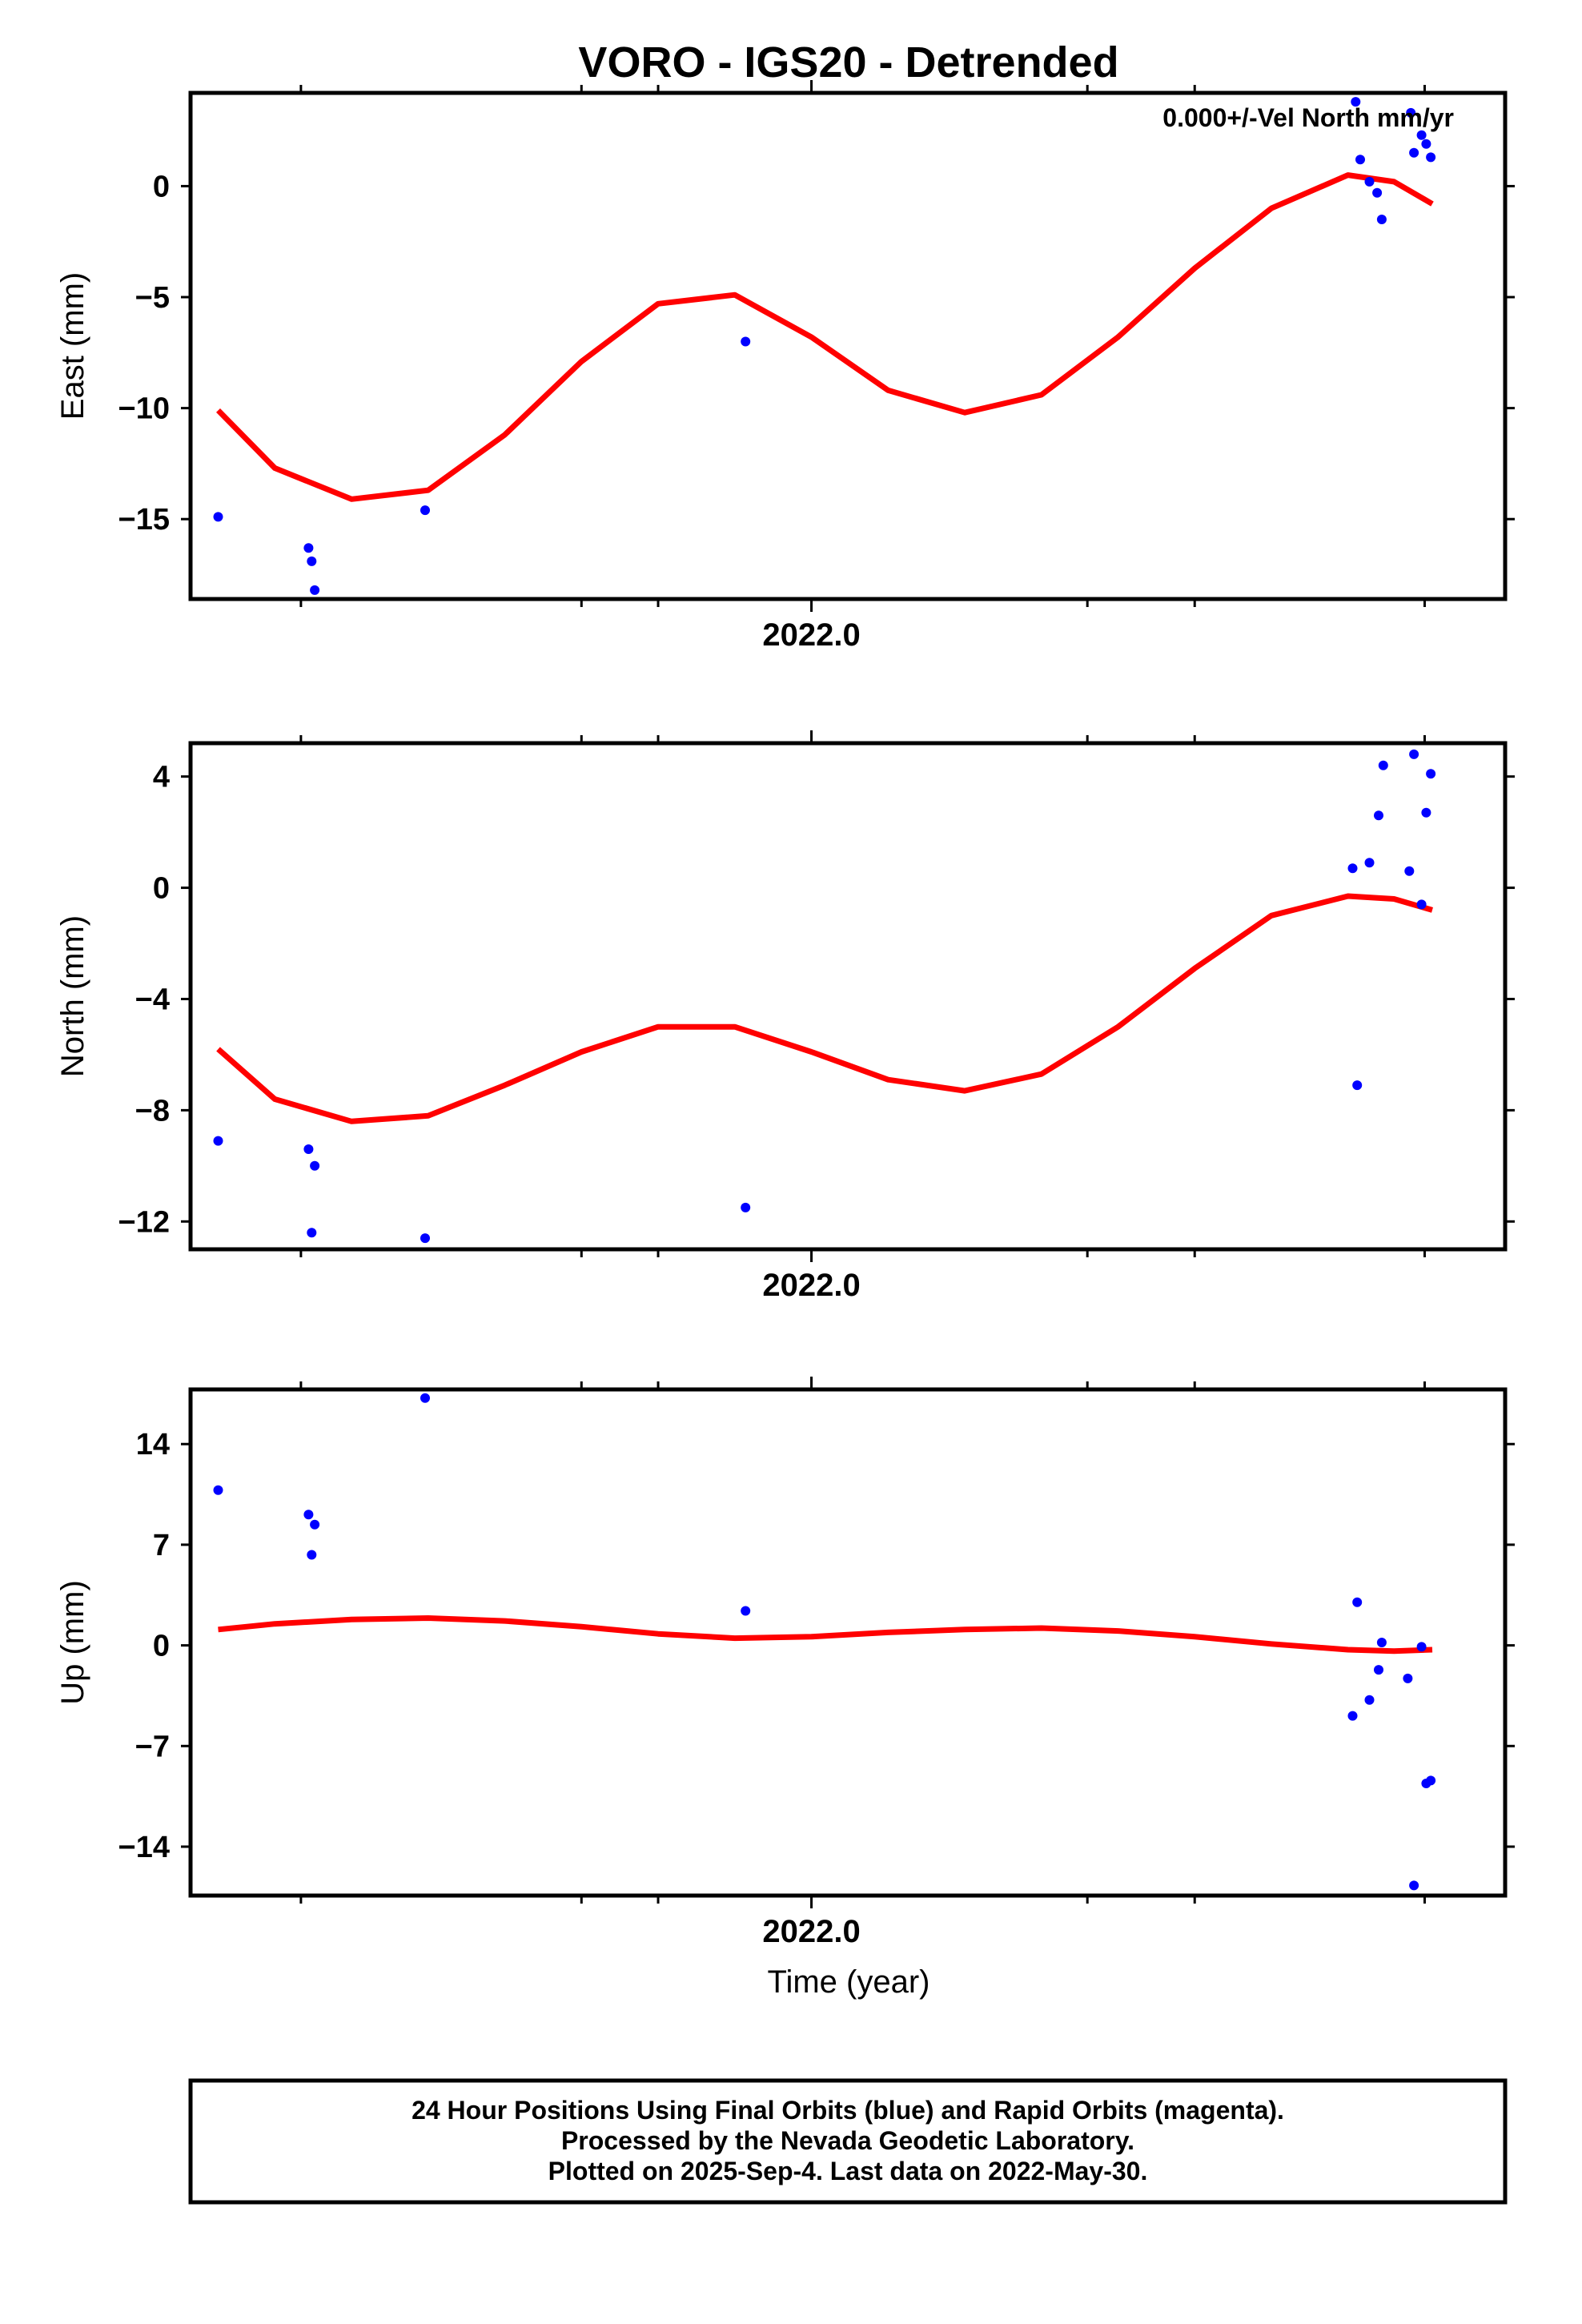  I want to click on y-tick-label: −12, so click(144, 1222).